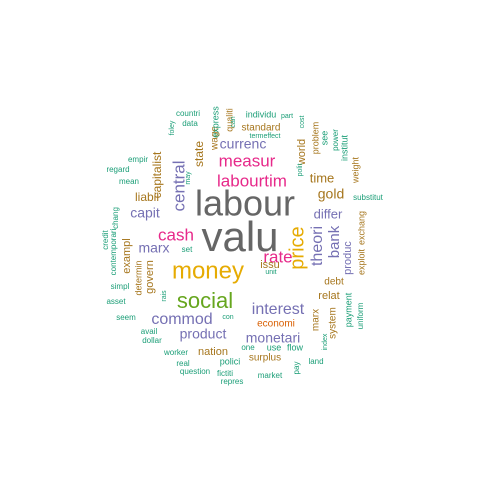 This screenshot has width=480, height=480. Describe the element at coordinates (181, 319) in the screenshot. I see `word-commod: commod` at that location.